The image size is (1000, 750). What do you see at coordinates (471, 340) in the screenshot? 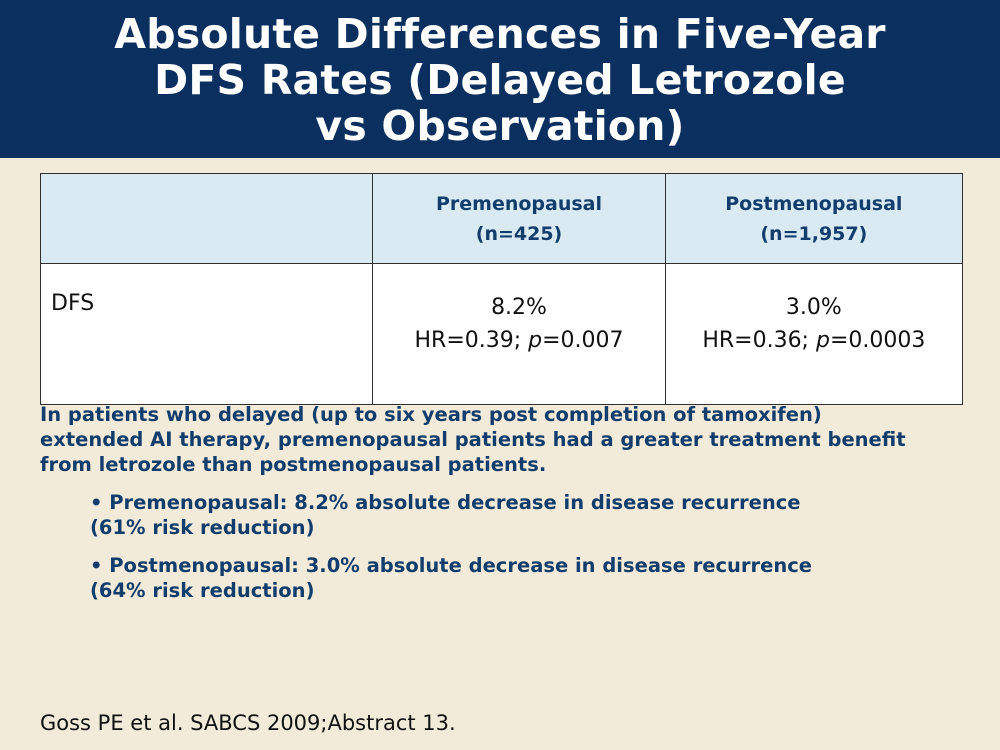
I see `premenopausal-hazard-ratio: HR=0.39;` at bounding box center [471, 340].